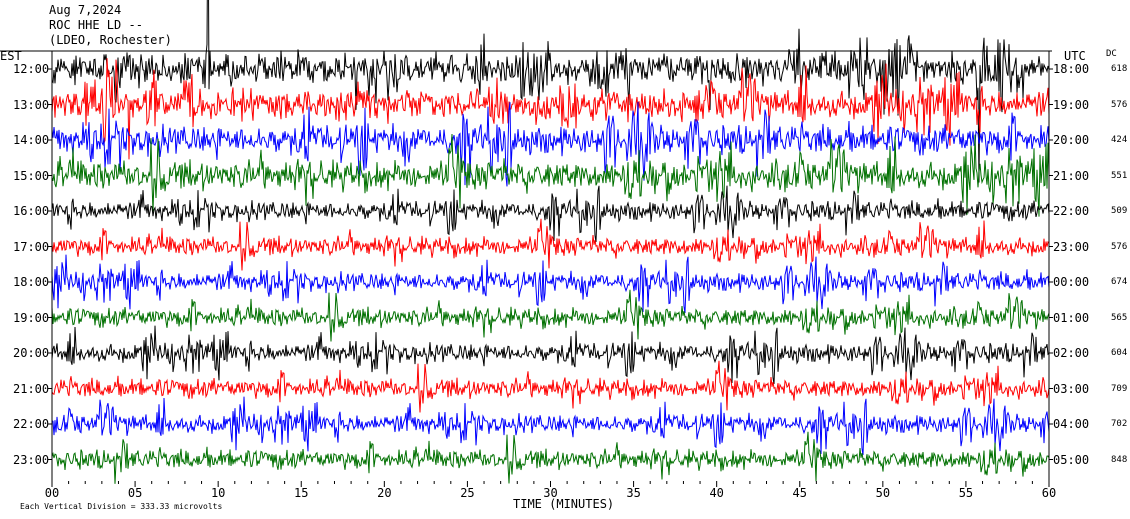 This screenshot has width=1130, height=519. I want to click on x-tick-label: 60, so click(1049, 493).